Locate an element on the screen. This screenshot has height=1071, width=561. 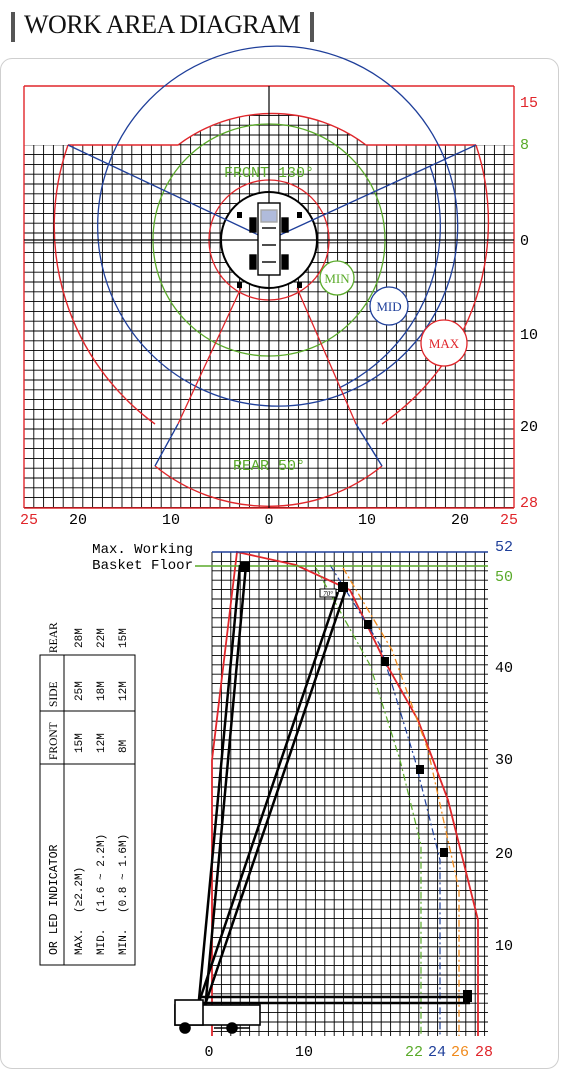
title-bar-left is located at coordinates (13, 27).